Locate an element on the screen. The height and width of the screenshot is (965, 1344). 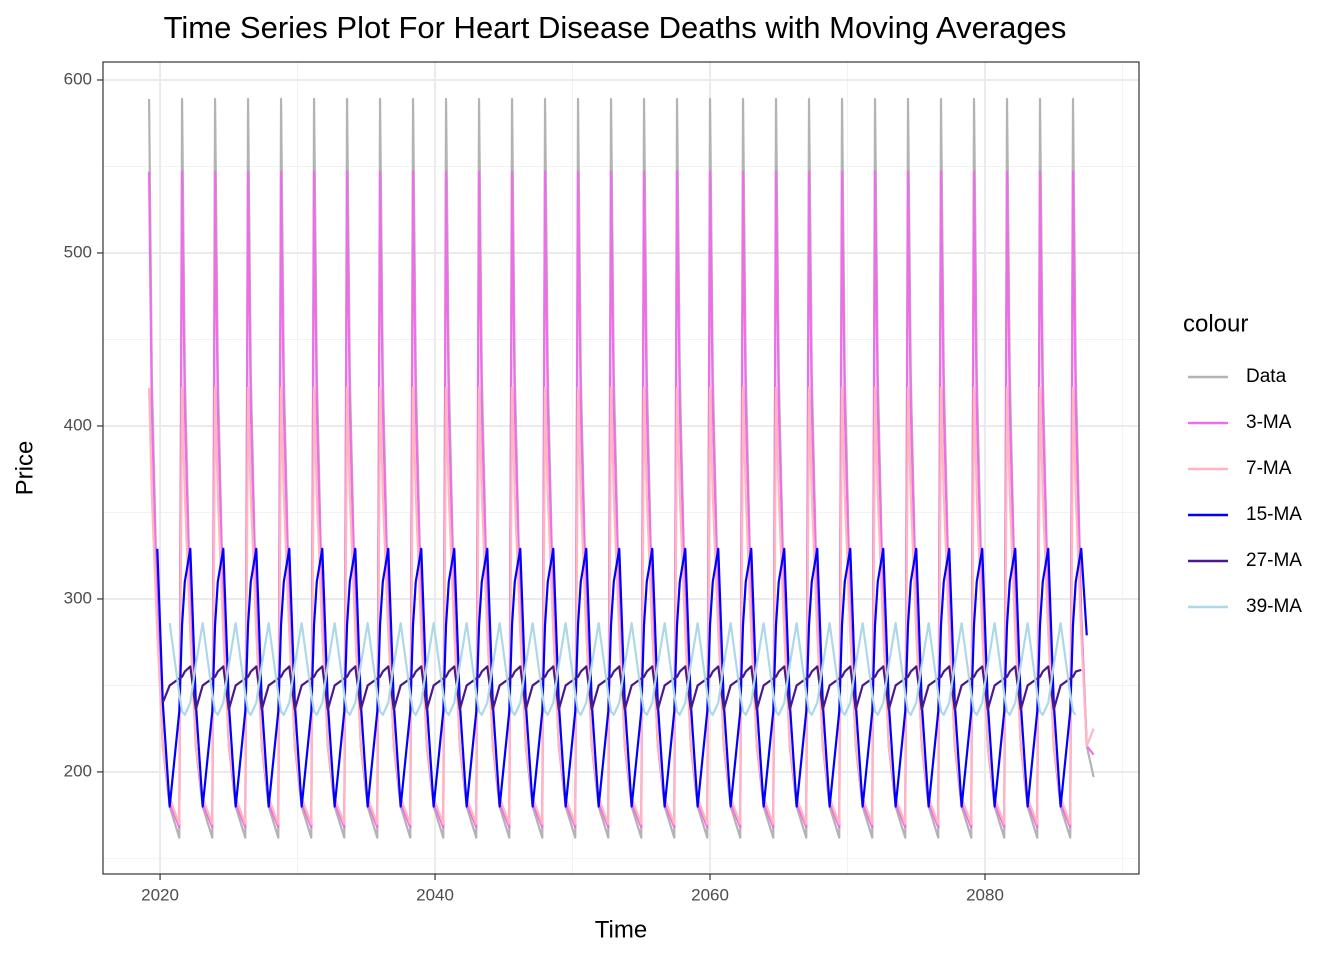
legend-label: 3-MA is located at coordinates (1269, 422).